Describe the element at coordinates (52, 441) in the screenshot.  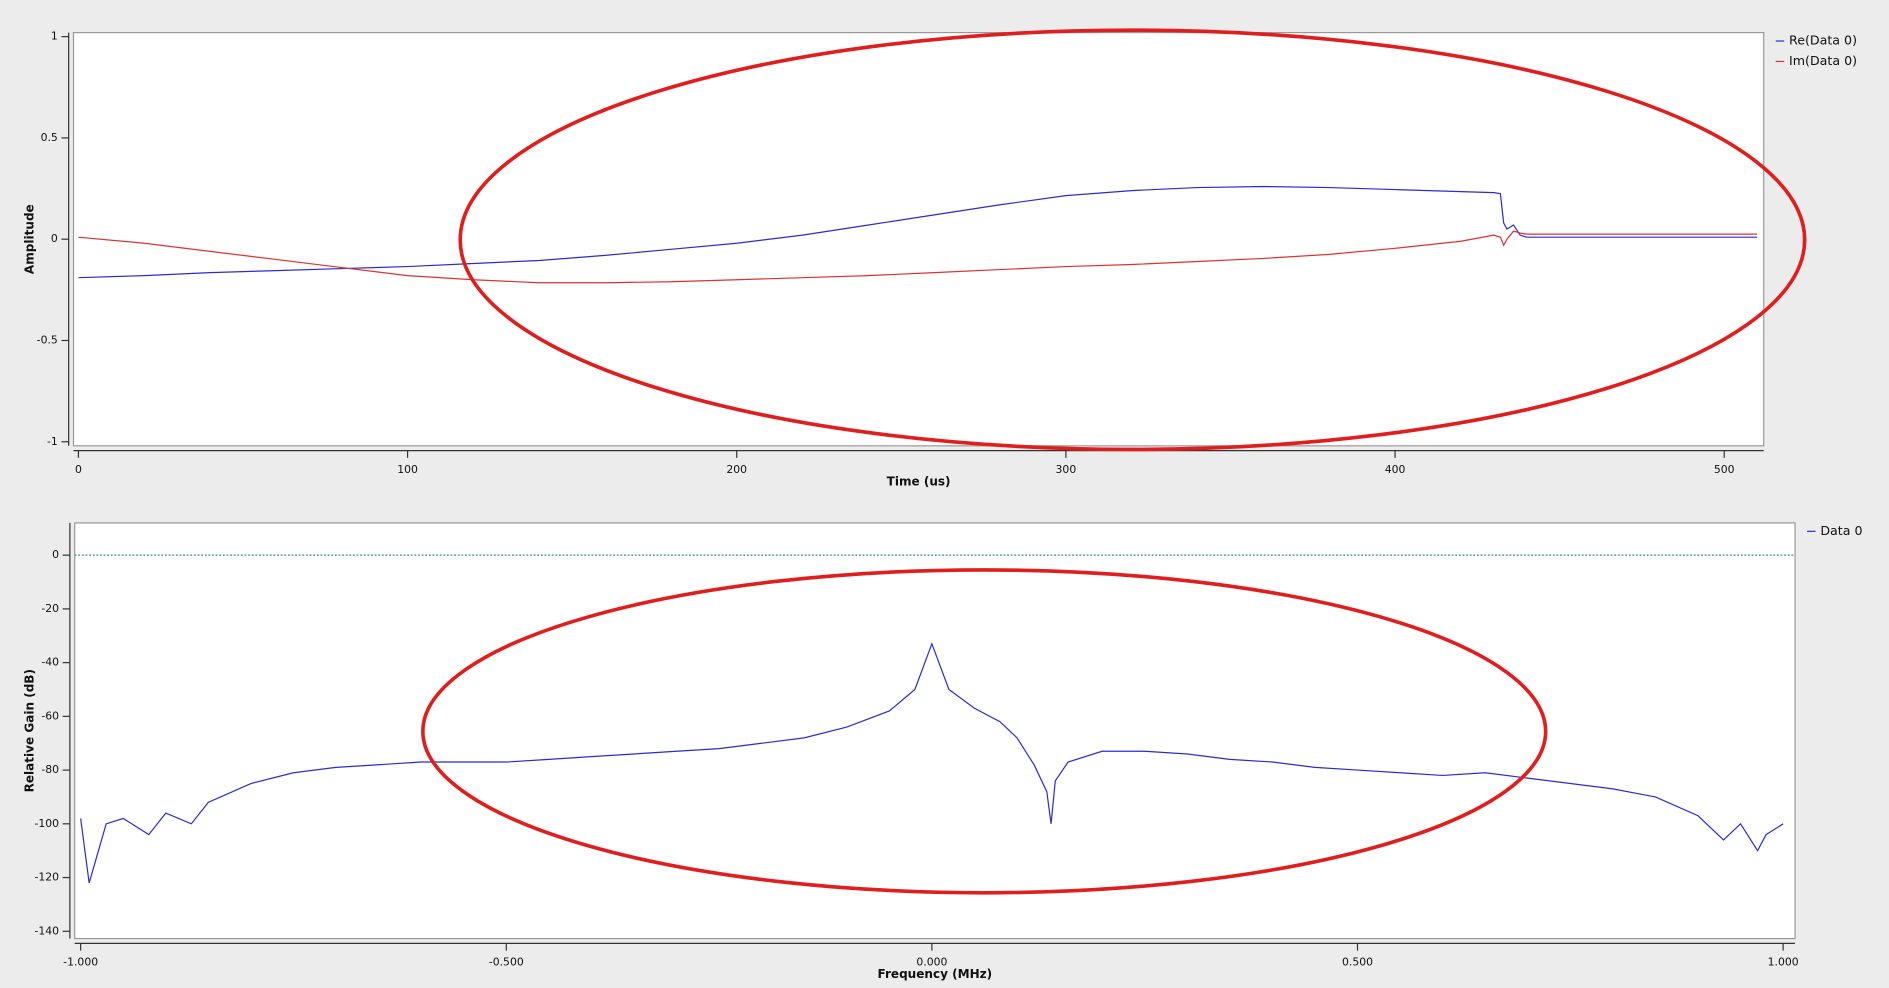
I see `y-tick-label: -1` at that location.